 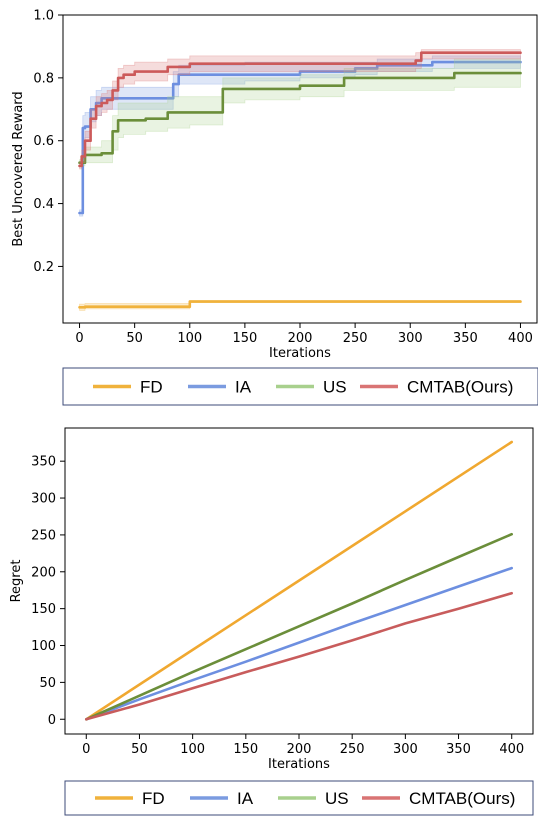 I want to click on y-tick-label: 0.8, so click(x=43, y=78).